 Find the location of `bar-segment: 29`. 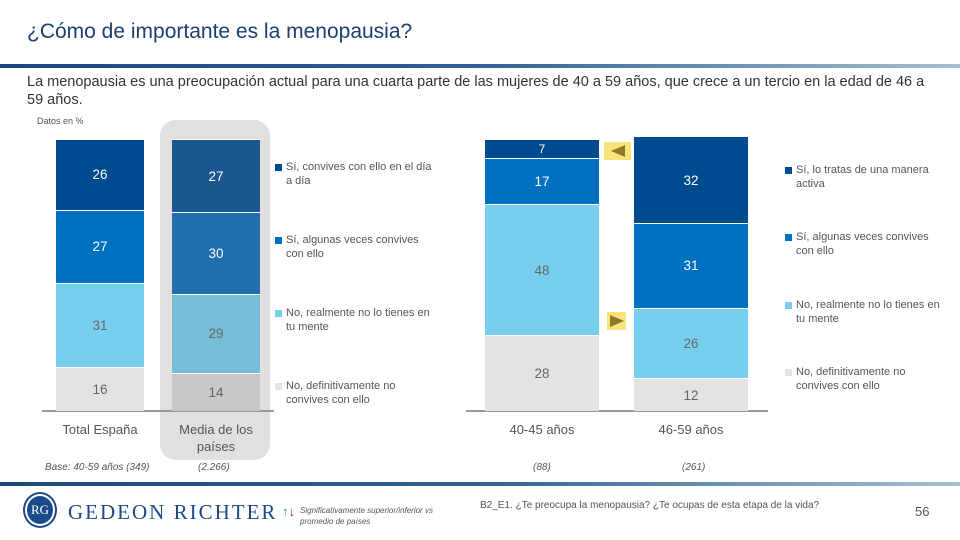

bar-segment: 29 is located at coordinates (216, 333).